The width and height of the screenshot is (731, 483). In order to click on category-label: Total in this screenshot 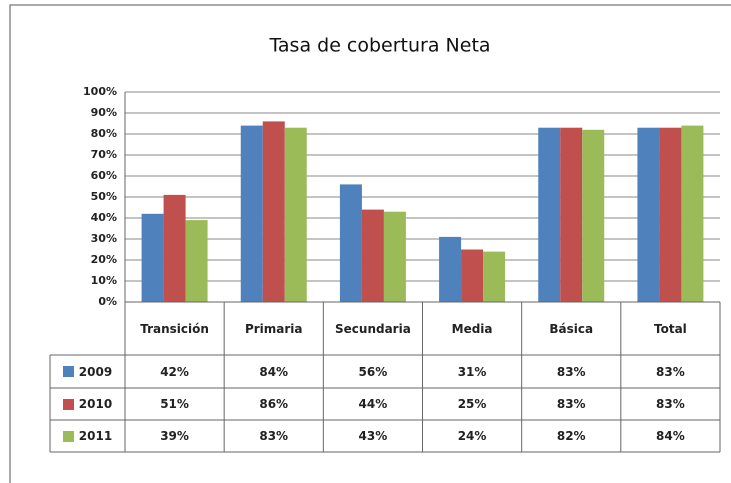, I will do `click(670, 328)`.